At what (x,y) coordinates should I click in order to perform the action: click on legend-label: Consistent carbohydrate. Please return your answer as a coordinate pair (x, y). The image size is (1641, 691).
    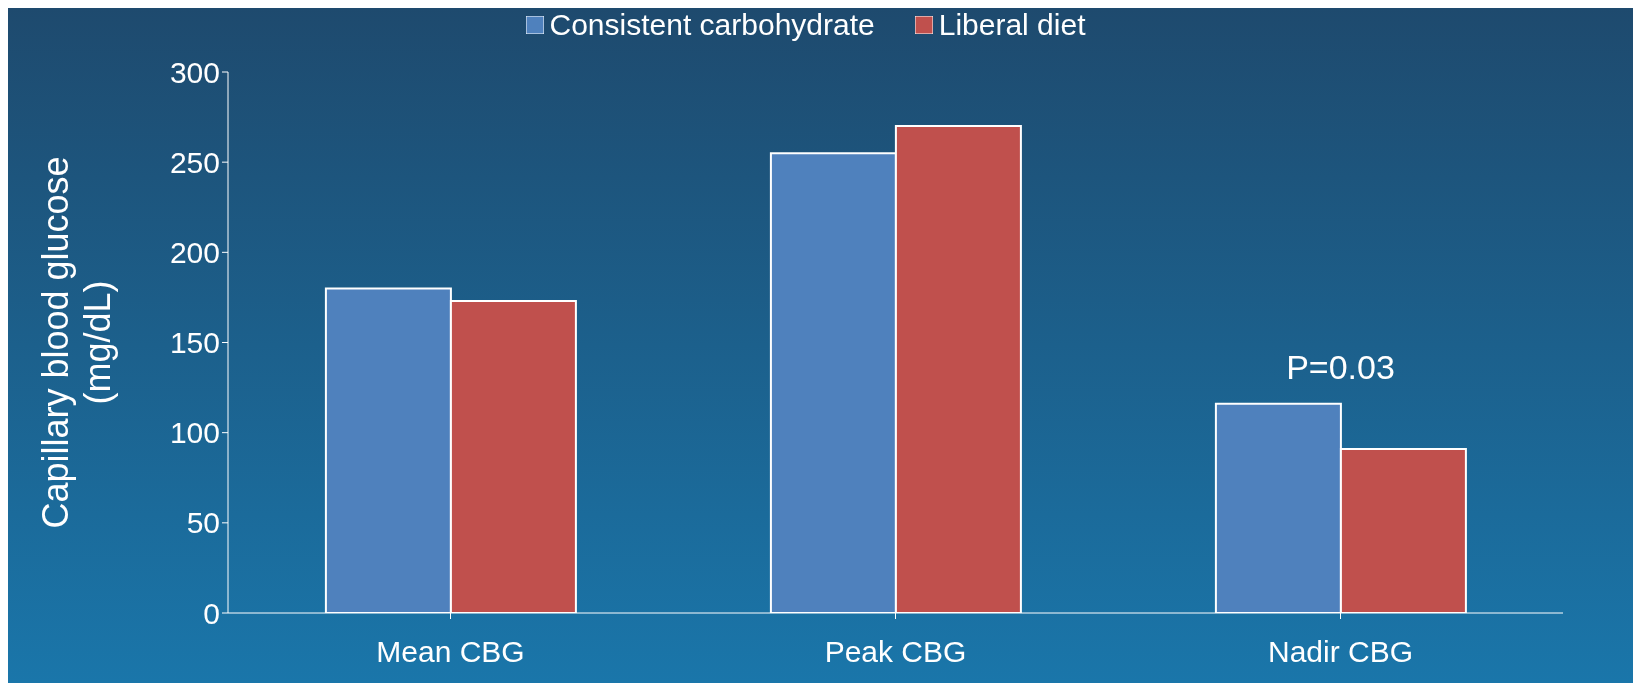
    Looking at the image, I should click on (712, 25).